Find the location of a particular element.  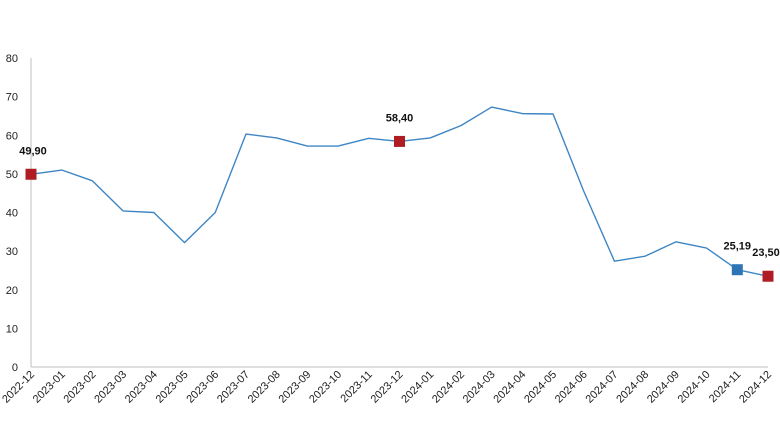

x-tick-label: 2023-07 is located at coordinates (233, 387).